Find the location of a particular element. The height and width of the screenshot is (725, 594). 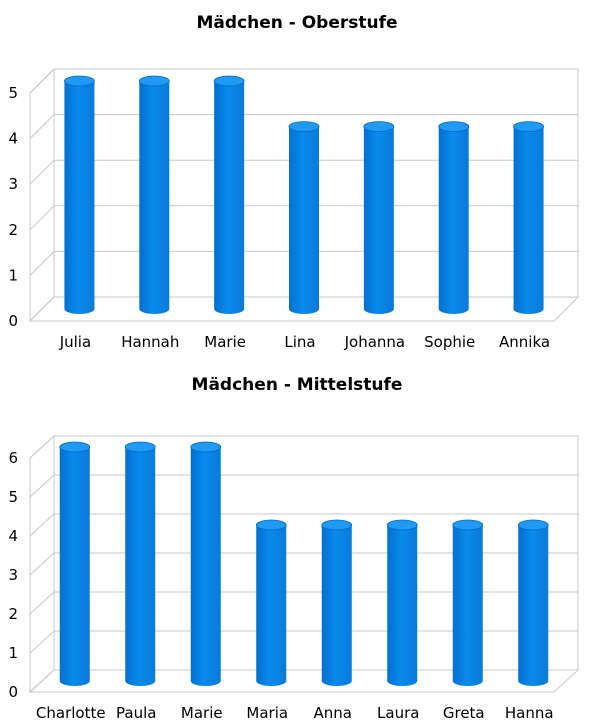

x-tick-label: Charlotte is located at coordinates (71, 713).